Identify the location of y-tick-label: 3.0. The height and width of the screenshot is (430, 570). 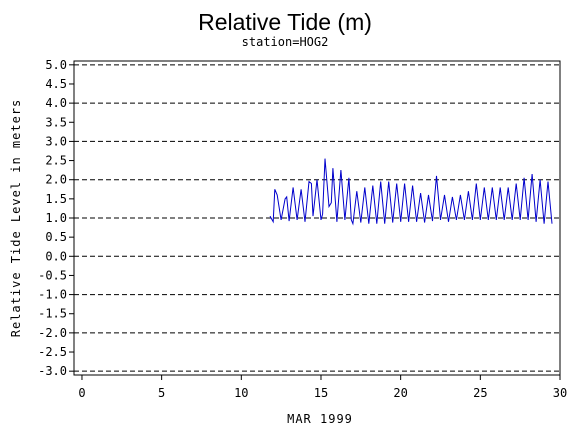
(56, 141).